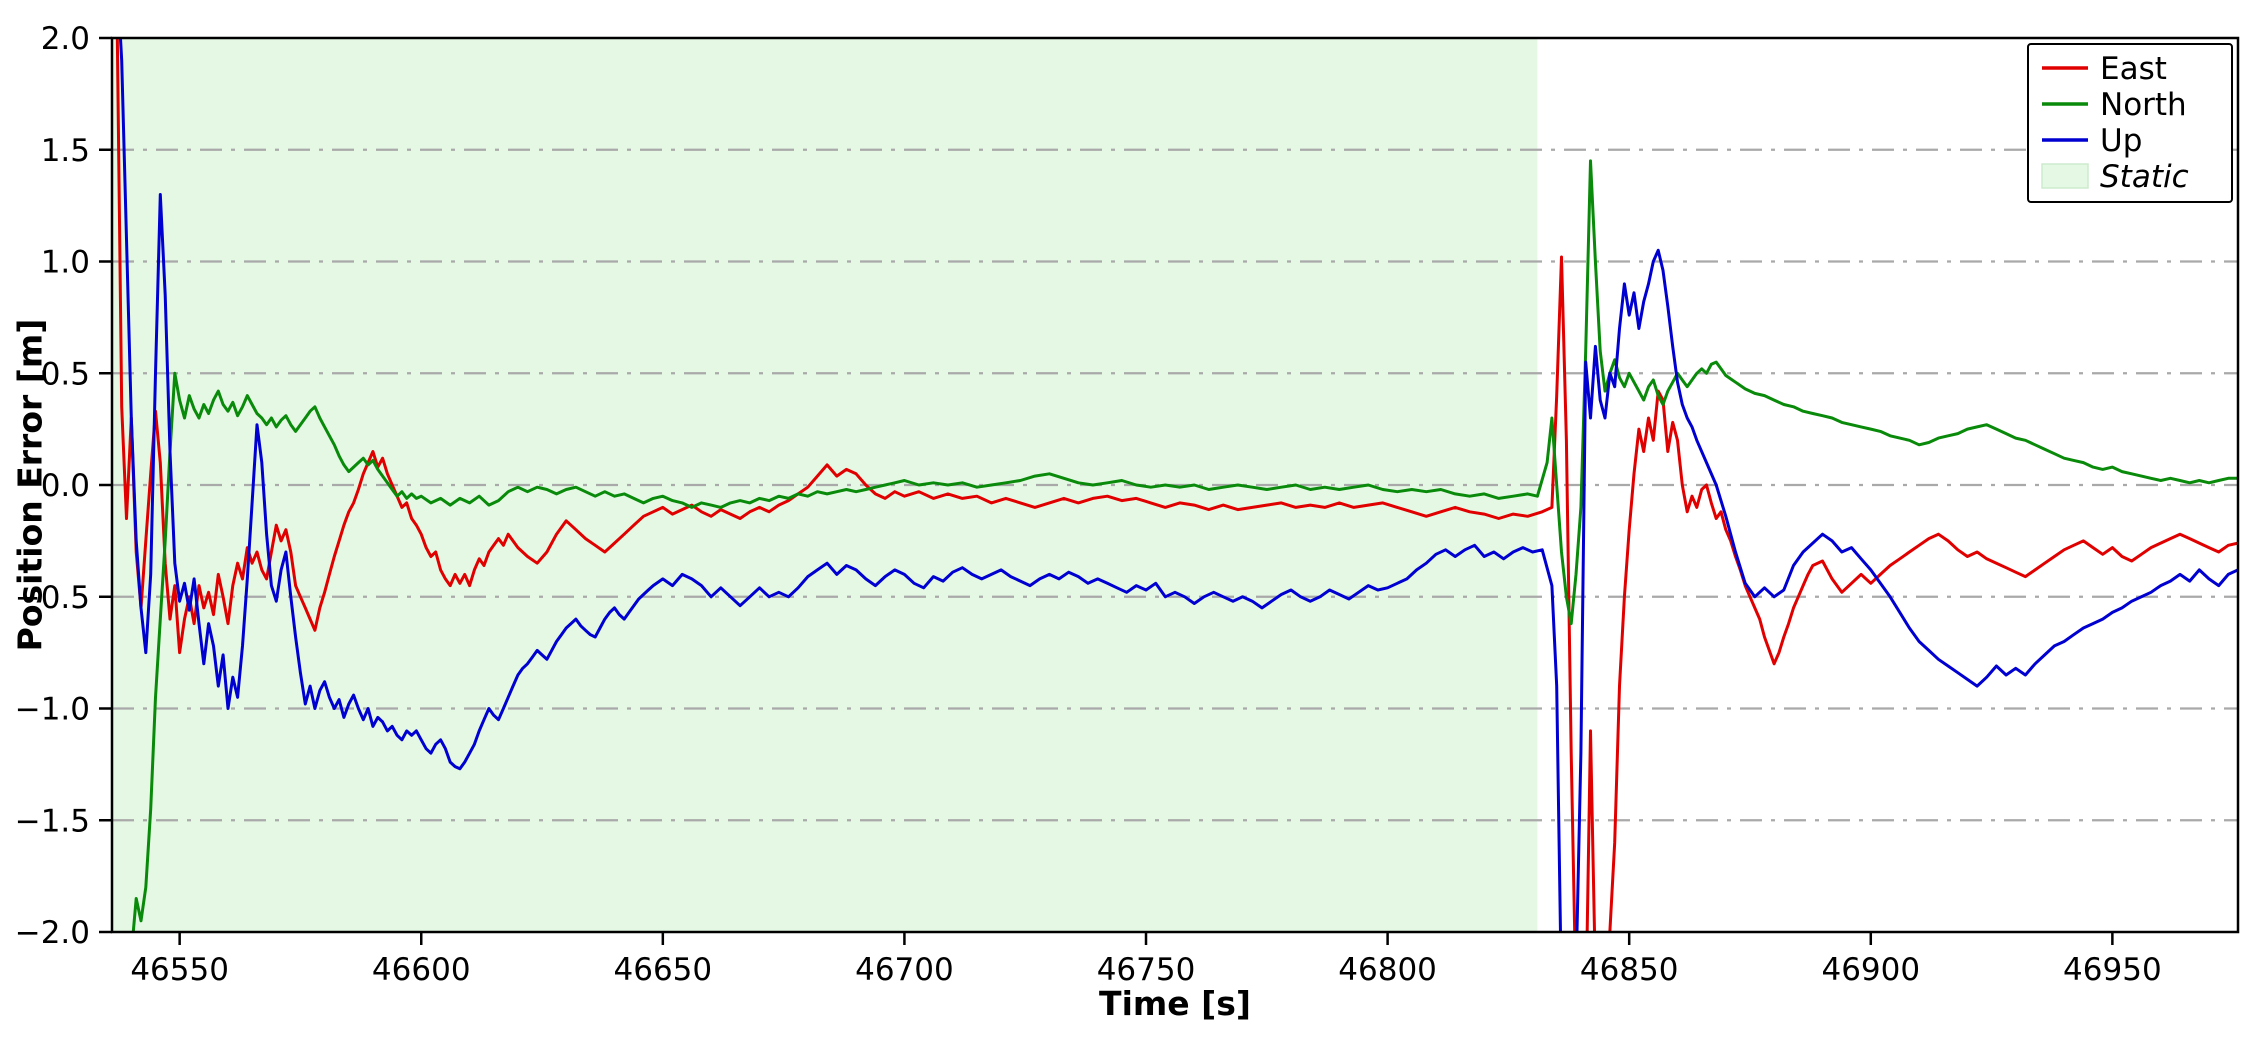 The image size is (2250, 1050). What do you see at coordinates (663, 970) in the screenshot?
I see `x-tick-label: 46650` at bounding box center [663, 970].